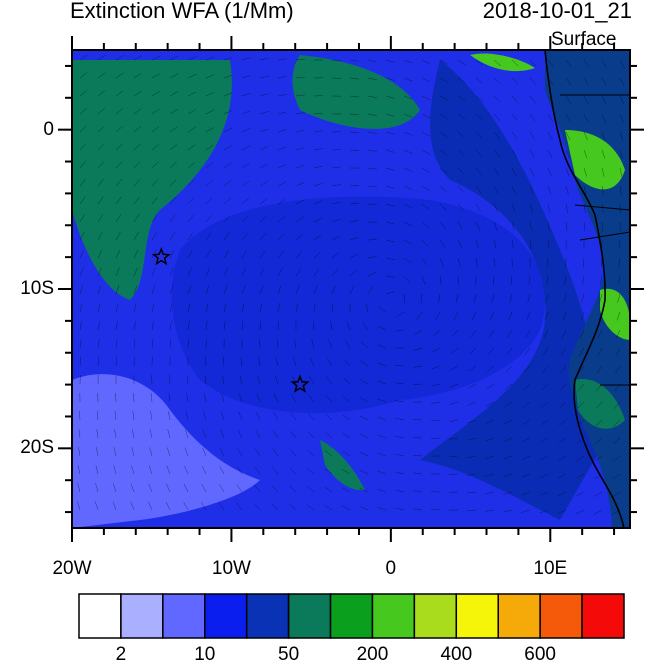 The image size is (650, 667). I want to click on coastline, so click(584, 289).